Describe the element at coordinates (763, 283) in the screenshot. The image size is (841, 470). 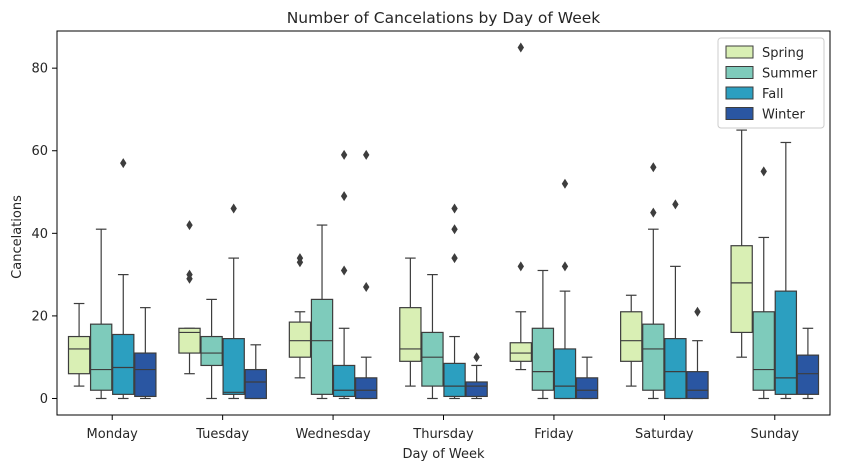
I see `box-summer-sunday` at that location.